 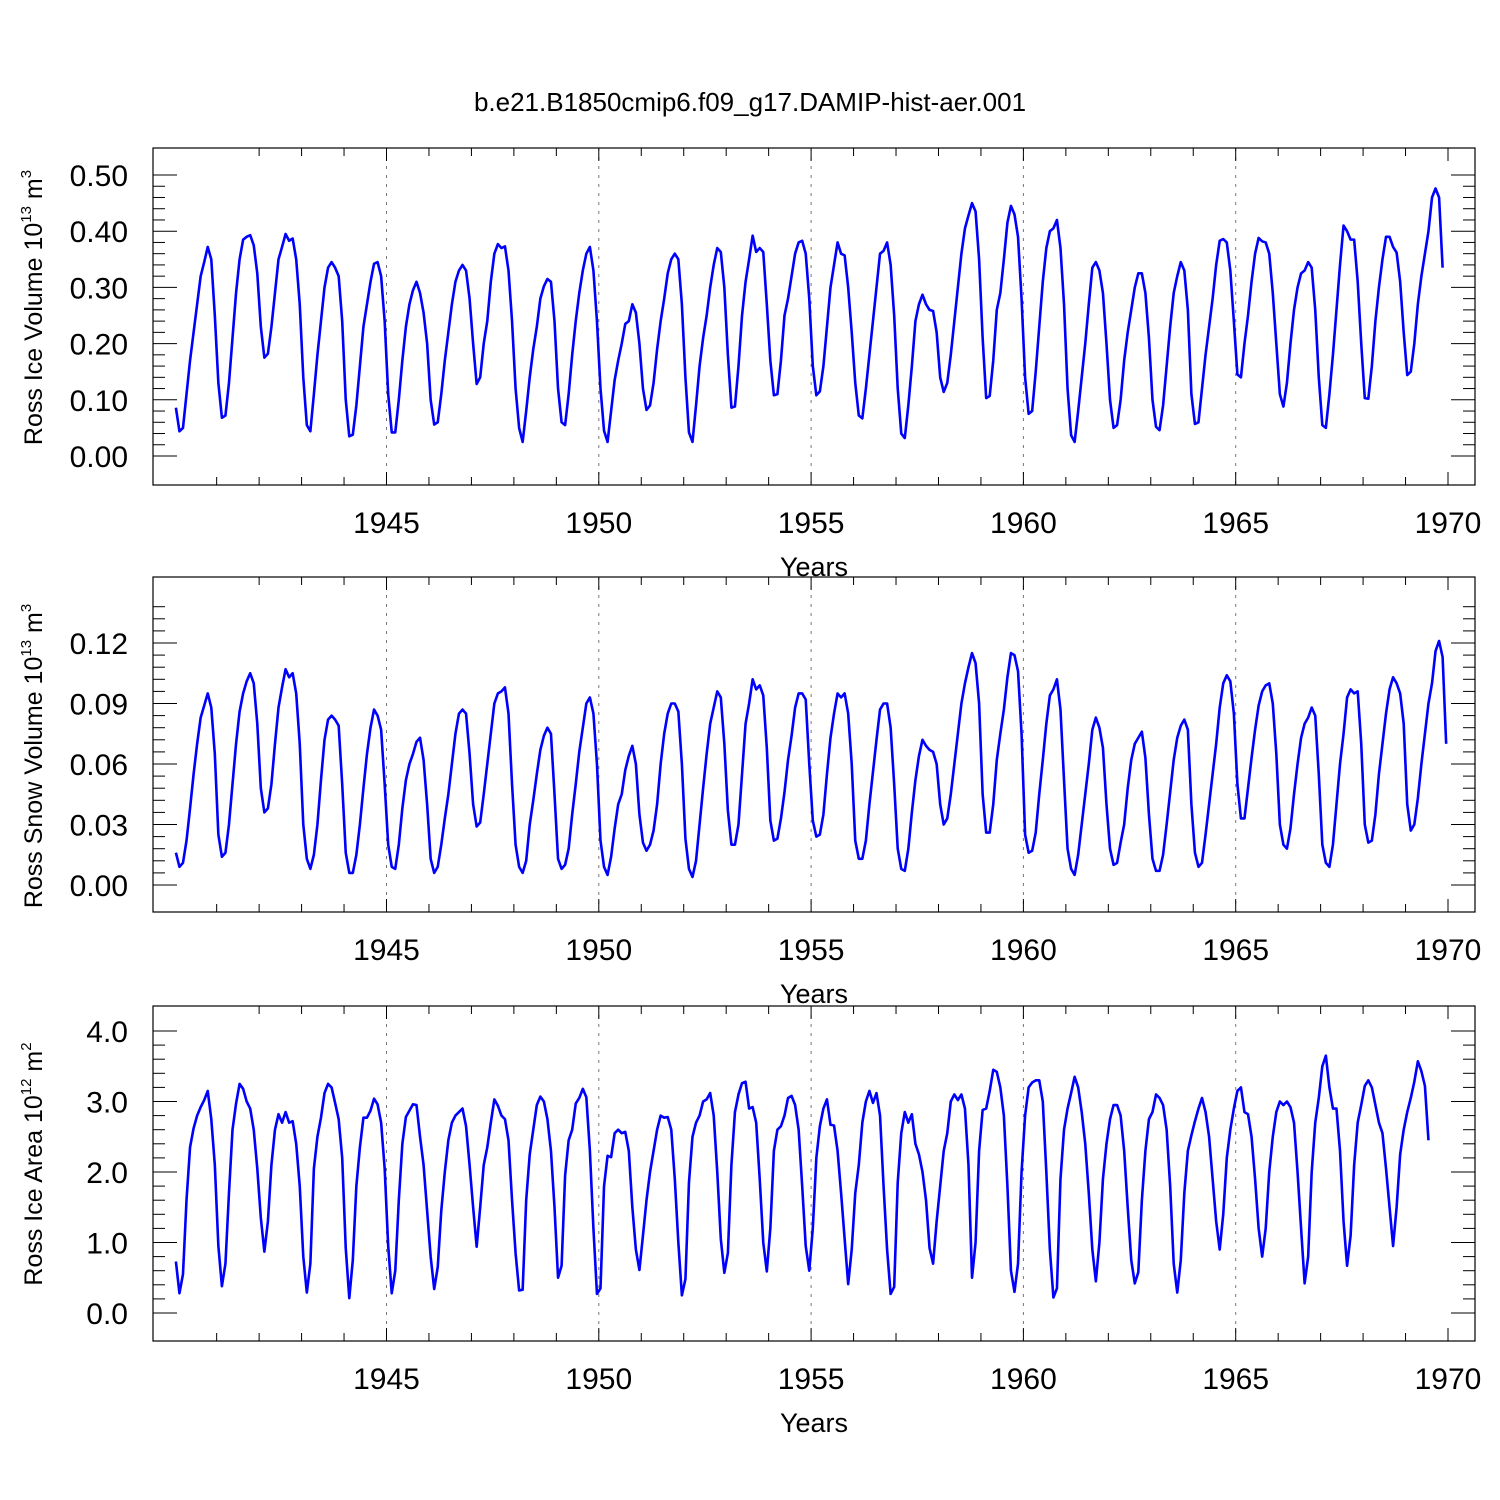 What do you see at coordinates (99, 826) in the screenshot?
I see `y-tick-label: 0.03` at bounding box center [99, 826].